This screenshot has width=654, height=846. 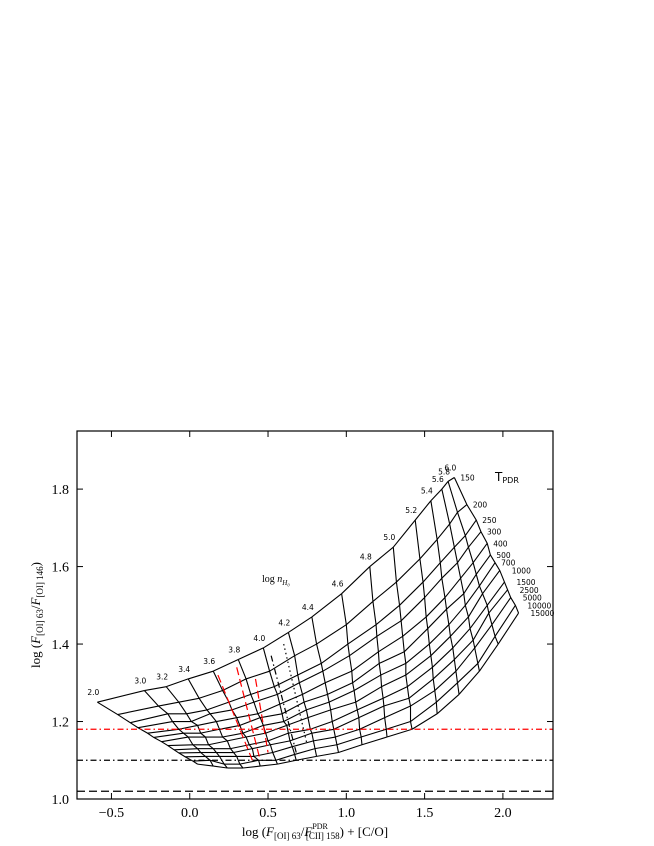 I want to click on density-label: 3.2, so click(x=162, y=677).